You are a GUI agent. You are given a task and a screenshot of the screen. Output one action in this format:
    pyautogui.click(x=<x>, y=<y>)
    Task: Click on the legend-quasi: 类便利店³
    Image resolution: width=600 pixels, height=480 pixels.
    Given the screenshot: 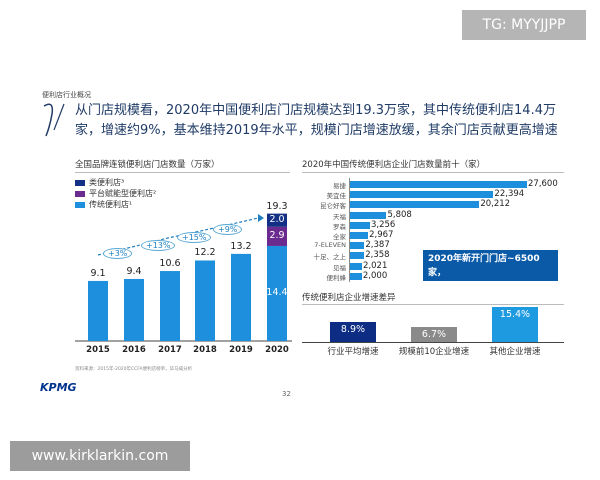 What is the action you would take?
    pyautogui.click(x=115, y=182)
    